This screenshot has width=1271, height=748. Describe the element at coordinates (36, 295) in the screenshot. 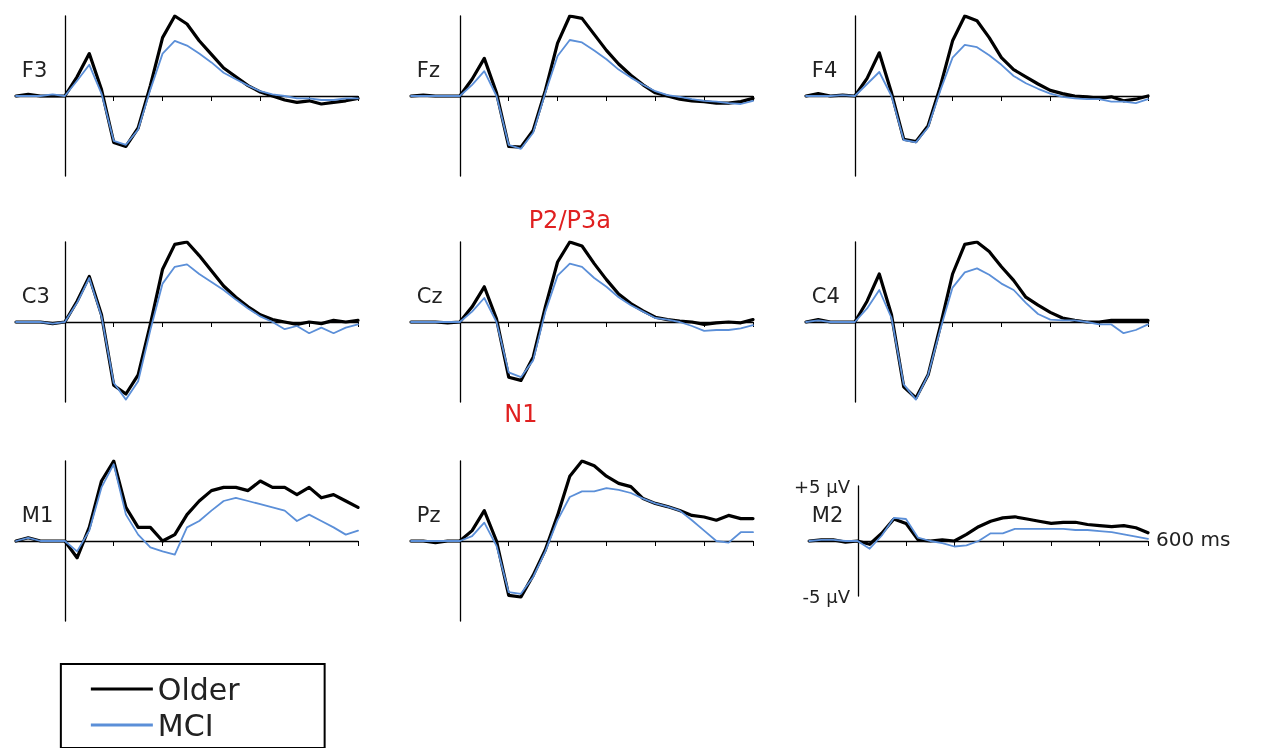

I see `text: C3` at that location.